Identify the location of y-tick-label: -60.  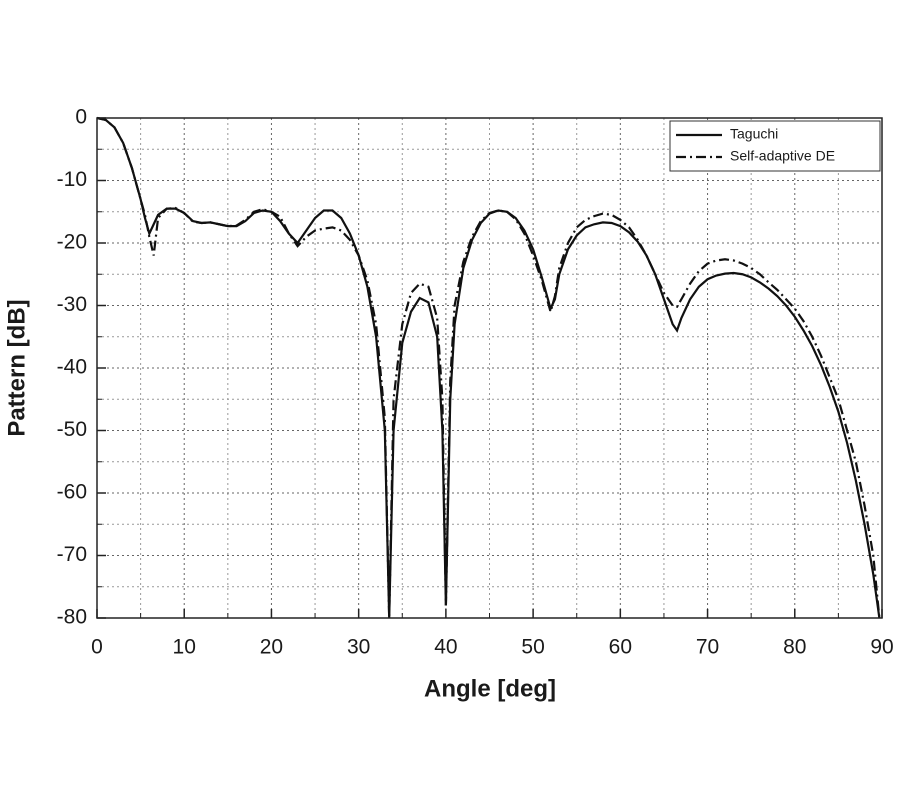
(72, 492).